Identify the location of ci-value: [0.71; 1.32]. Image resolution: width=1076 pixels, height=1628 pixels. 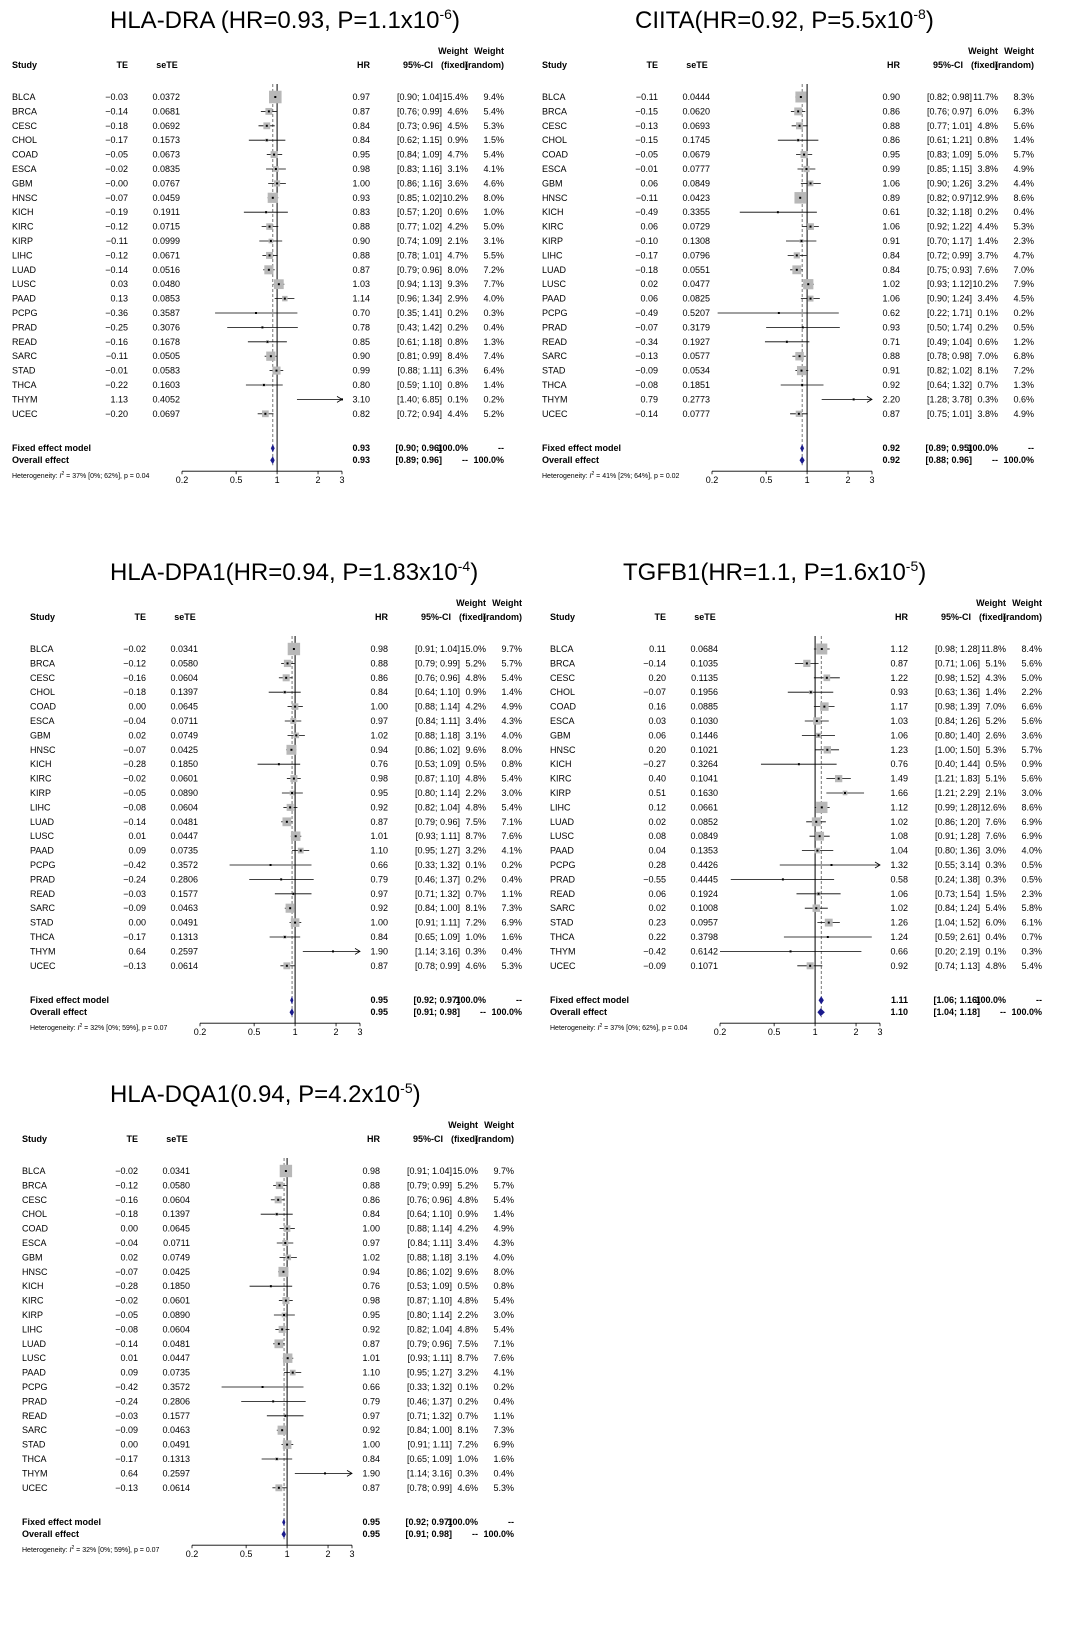
(429, 1416).